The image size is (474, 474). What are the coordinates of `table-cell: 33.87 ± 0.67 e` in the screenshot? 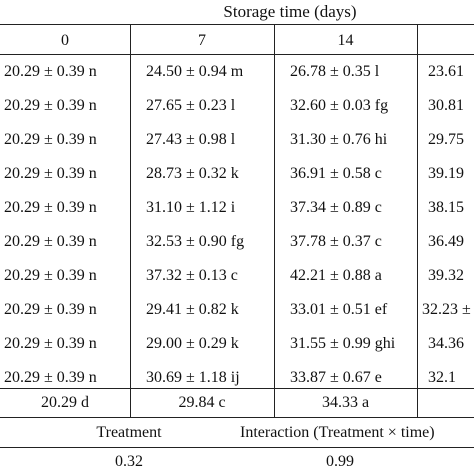 It's located at (336, 377).